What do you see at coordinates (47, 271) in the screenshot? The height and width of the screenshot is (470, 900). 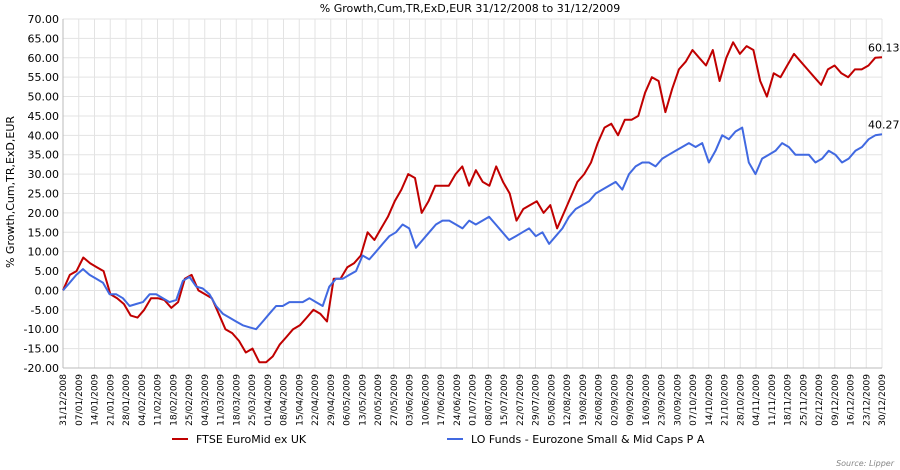 I see `y-tick-label: 5.00` at bounding box center [47, 271].